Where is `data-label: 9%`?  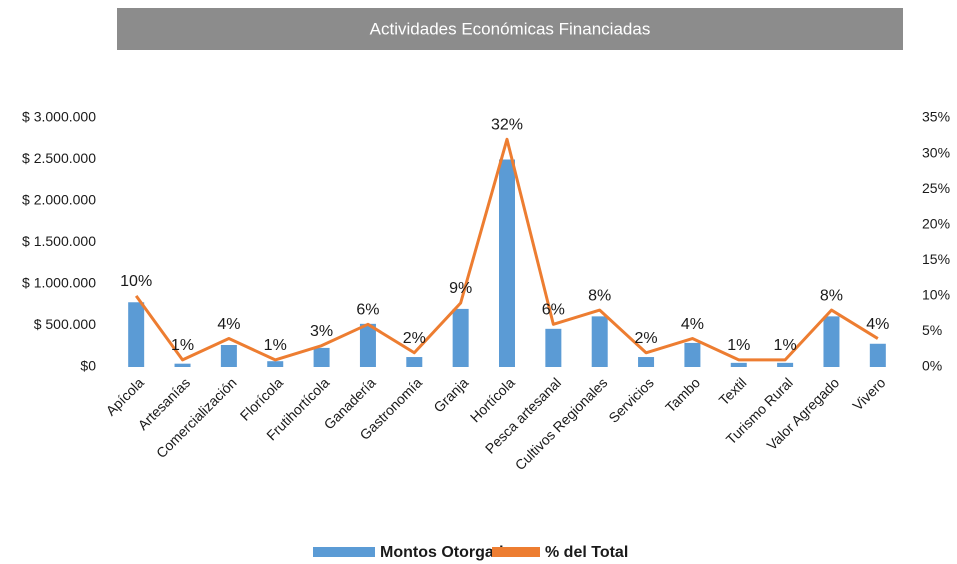
data-label: 9% is located at coordinates (460, 288).